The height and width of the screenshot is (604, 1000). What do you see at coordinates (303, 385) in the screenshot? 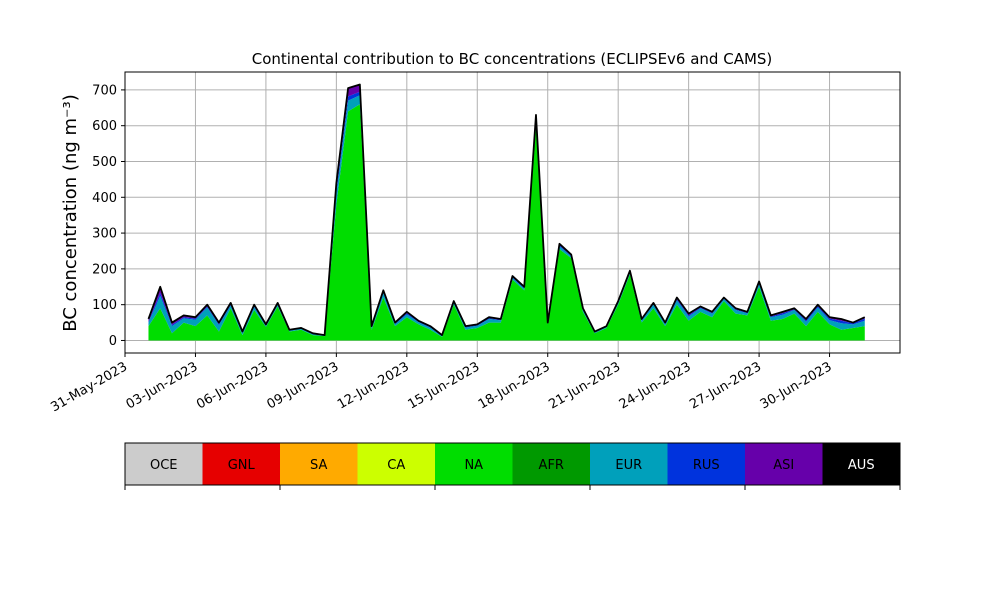
I see `x-tick-label: 09-Jun-2023` at bounding box center [303, 385].